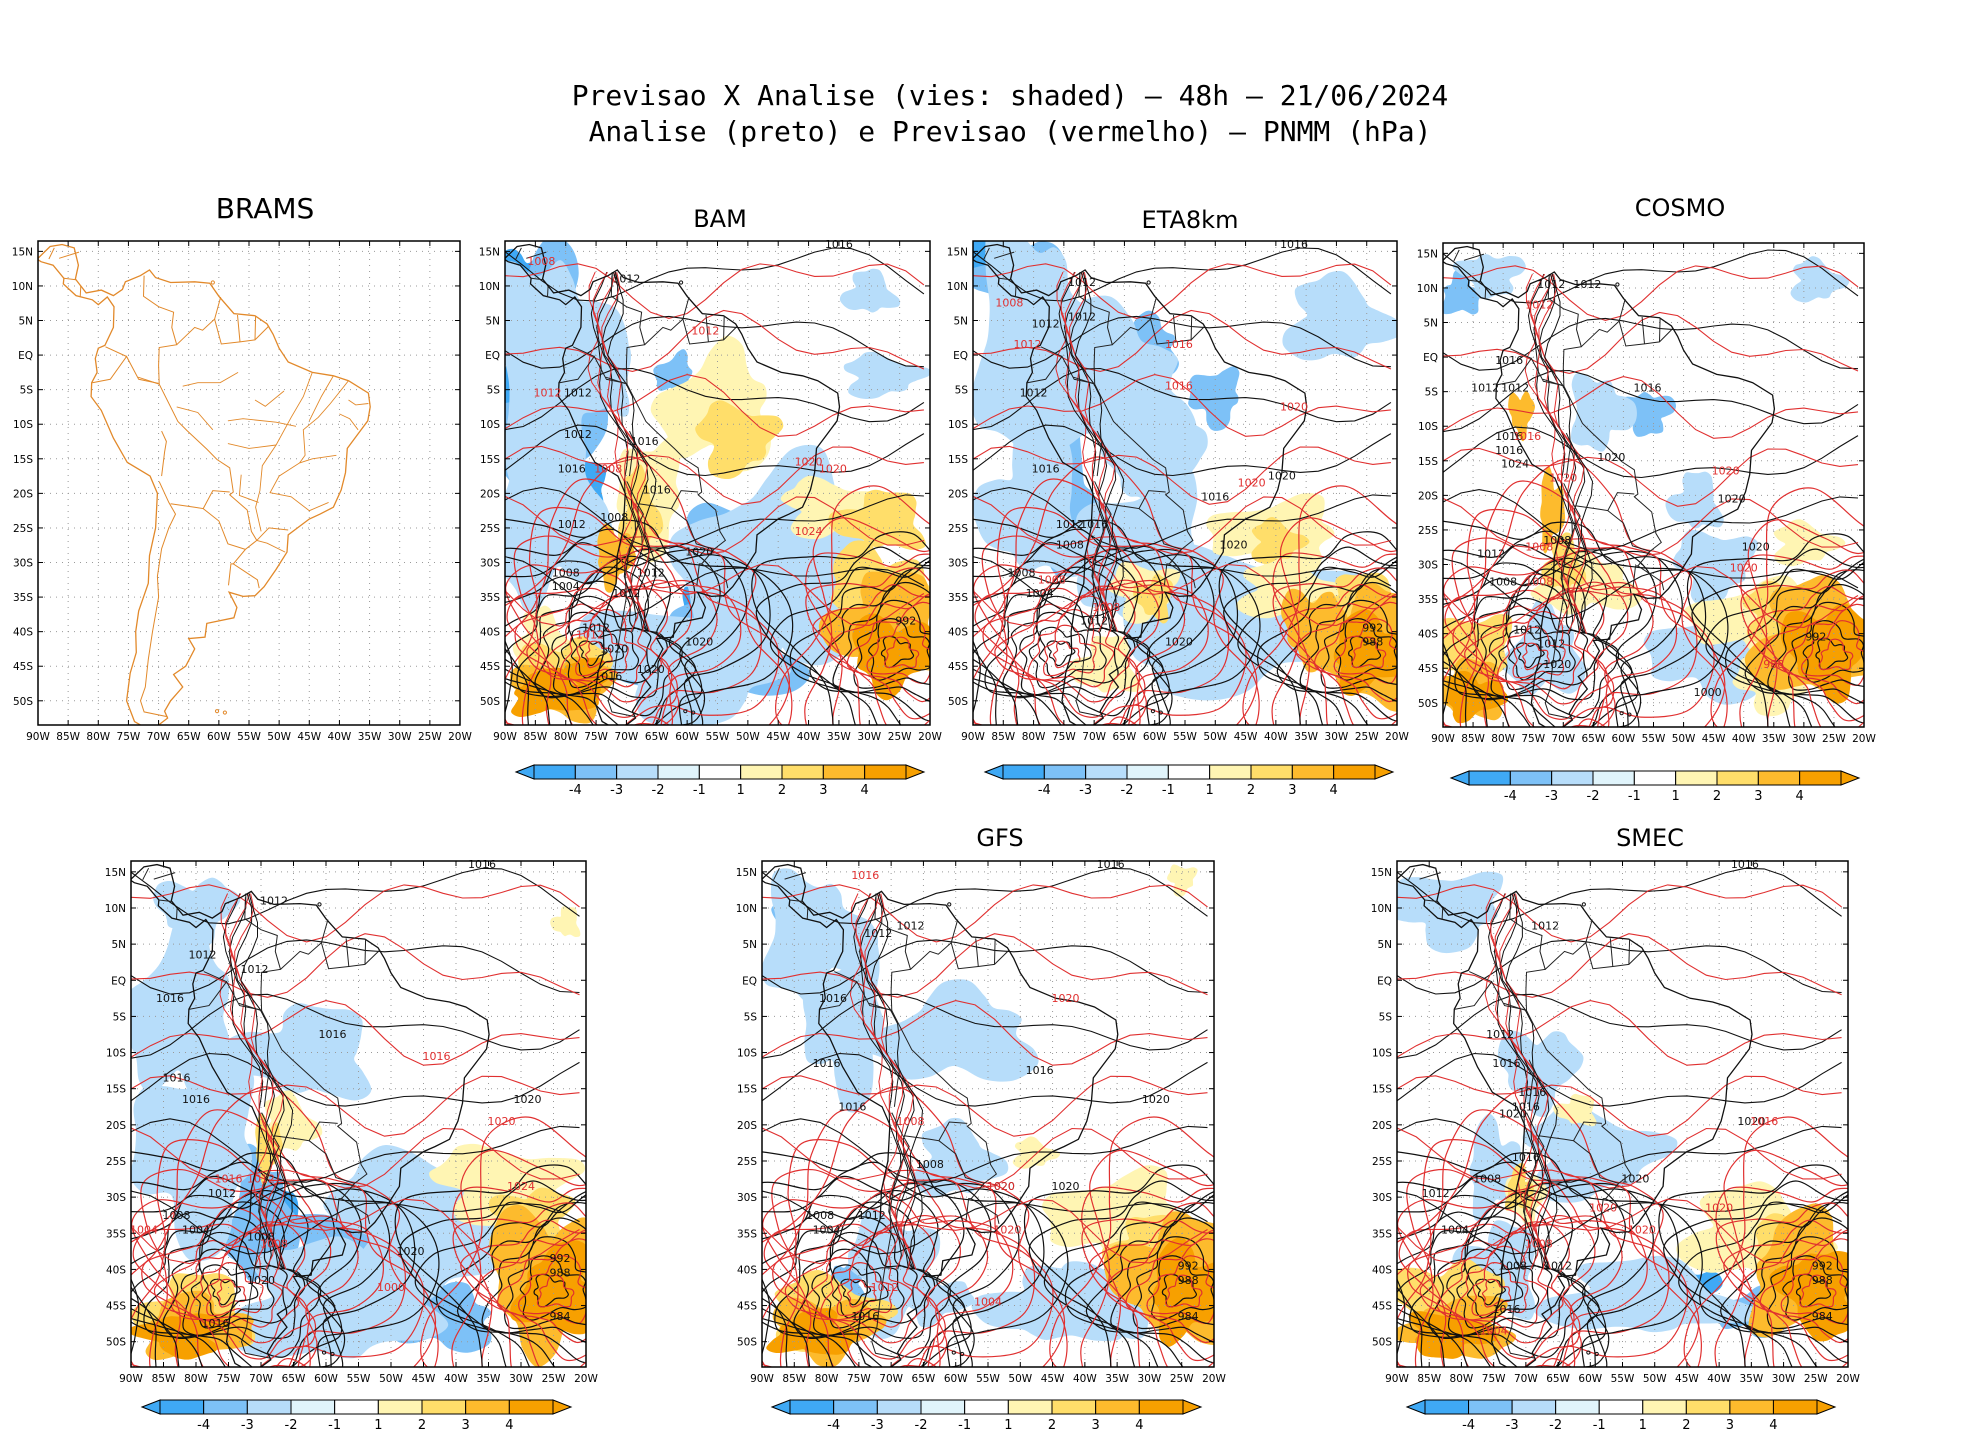  Describe the element at coordinates (490, 633) in the screenshot. I see `lat-label: 40S` at that location.